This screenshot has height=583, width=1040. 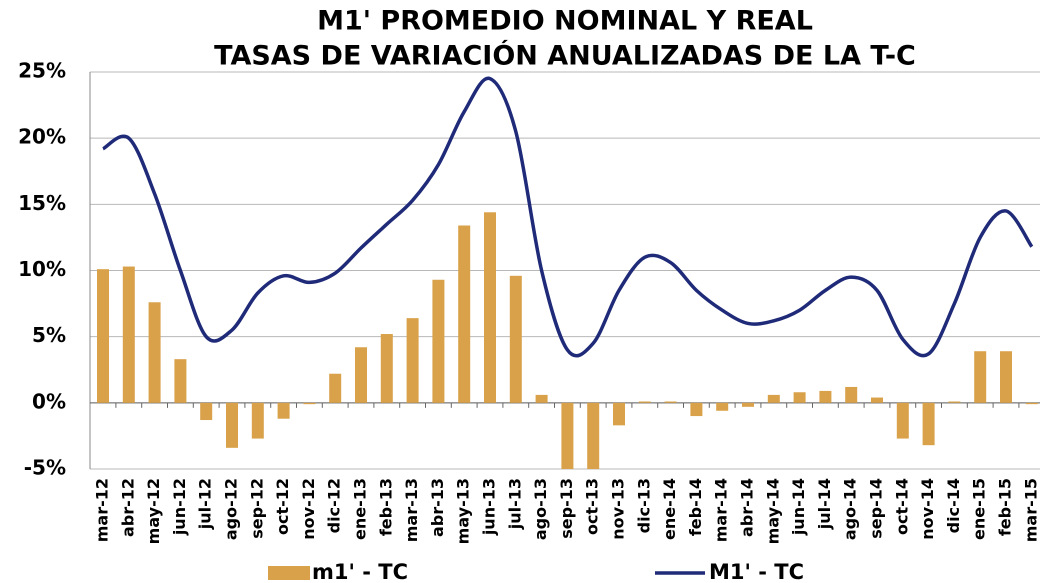 I want to click on x-tick-label: mar-12, so click(x=102, y=510).